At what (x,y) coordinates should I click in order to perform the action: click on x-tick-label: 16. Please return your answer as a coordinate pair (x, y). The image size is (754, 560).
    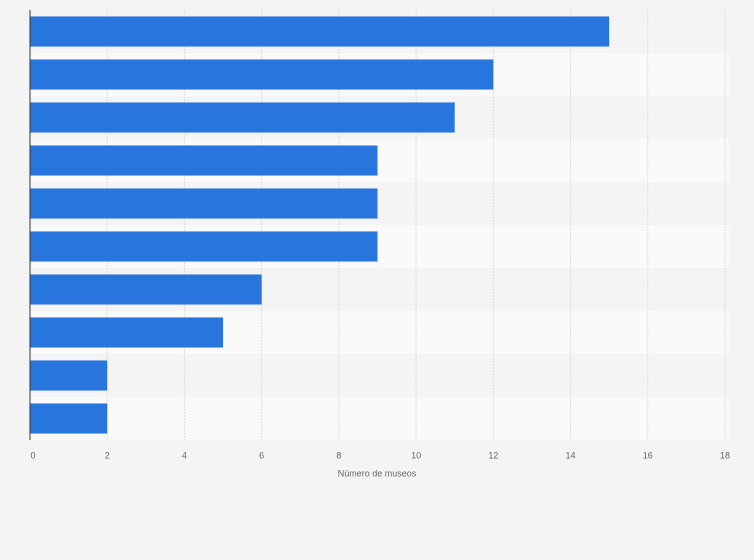
    Looking at the image, I should click on (648, 455).